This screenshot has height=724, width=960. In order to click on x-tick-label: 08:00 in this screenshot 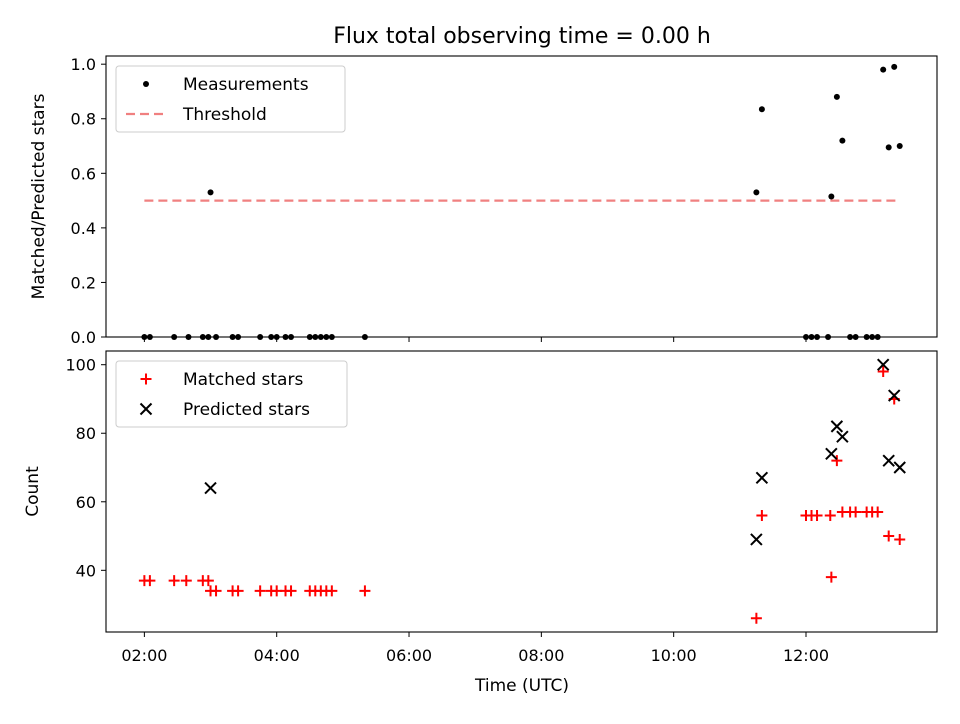, I will do `click(541, 655)`.